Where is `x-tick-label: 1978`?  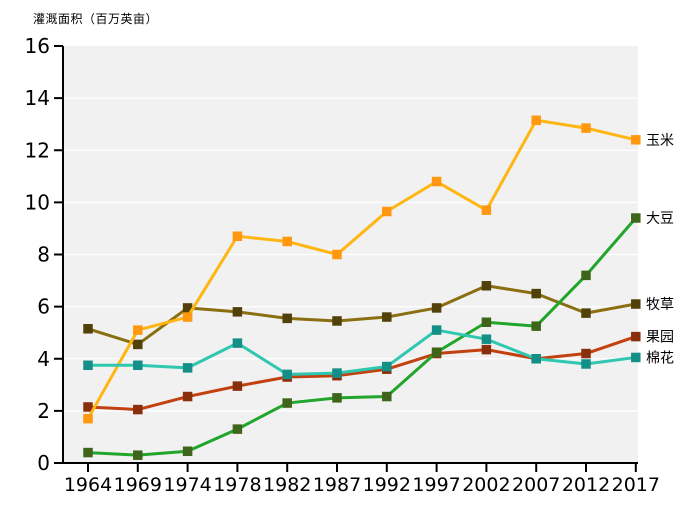 x-tick-label: 1978 is located at coordinates (237, 485).